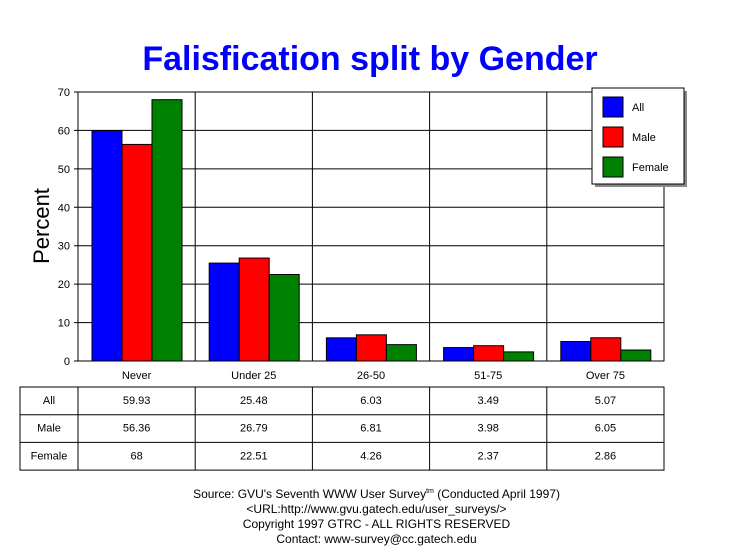  What do you see at coordinates (370, 429) in the screenshot?
I see `table-cell: 6.81` at bounding box center [370, 429].